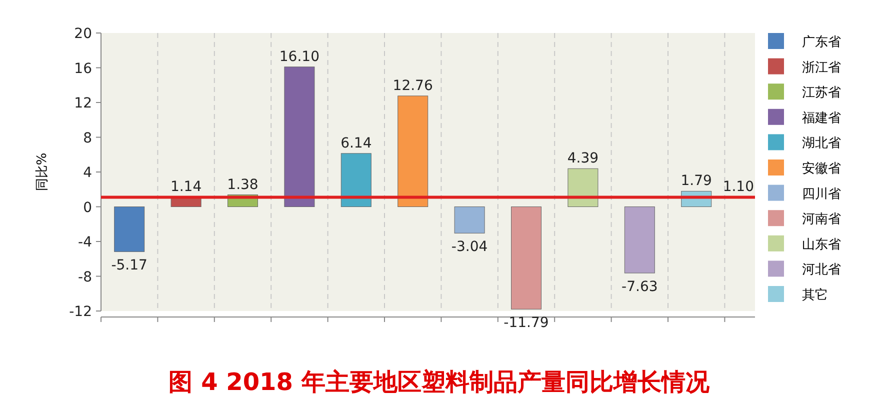 The image size is (878, 412). Describe the element at coordinates (42, 172) in the screenshot. I see `y-axis-title: 同比%` at that location.